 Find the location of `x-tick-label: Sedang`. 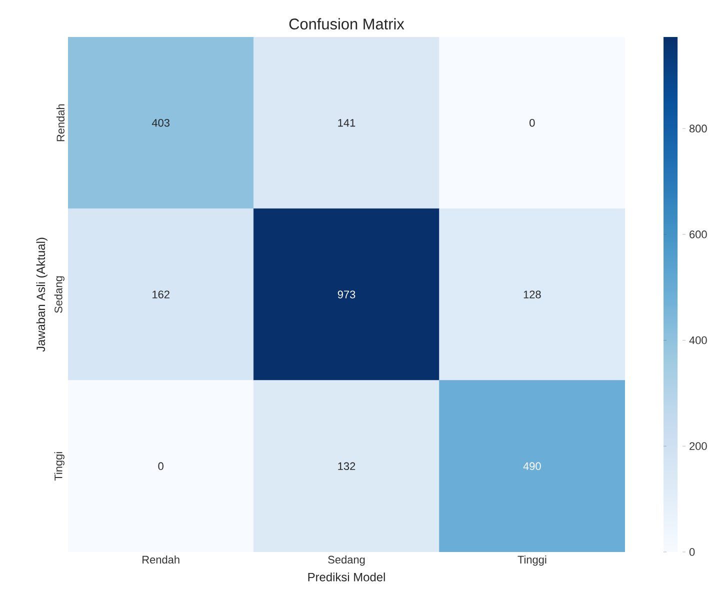

x-tick-label: Sedang is located at coordinates (346, 561).